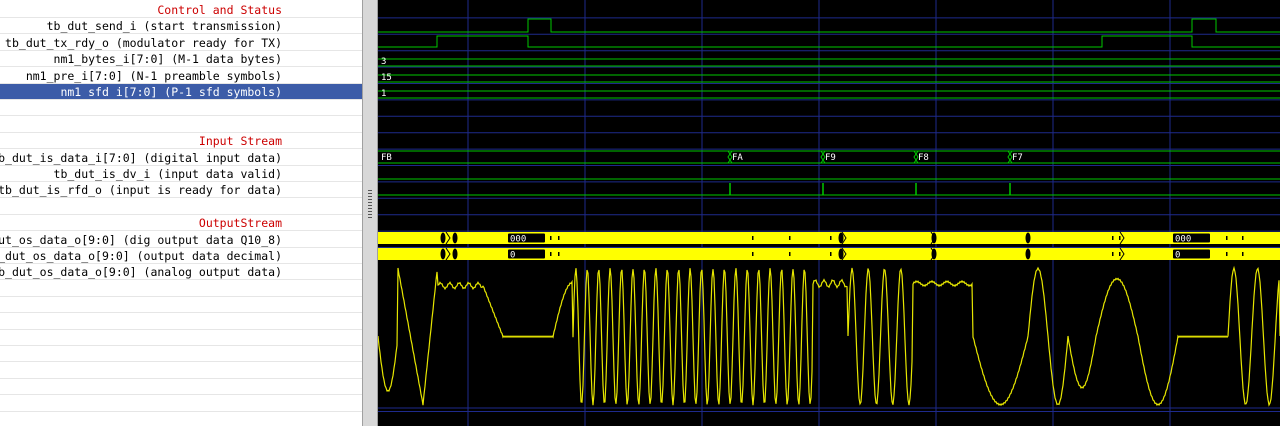 Image resolution: width=1280 pixels, height=426 pixels. I want to click on bus-value: 1, so click(383, 94).